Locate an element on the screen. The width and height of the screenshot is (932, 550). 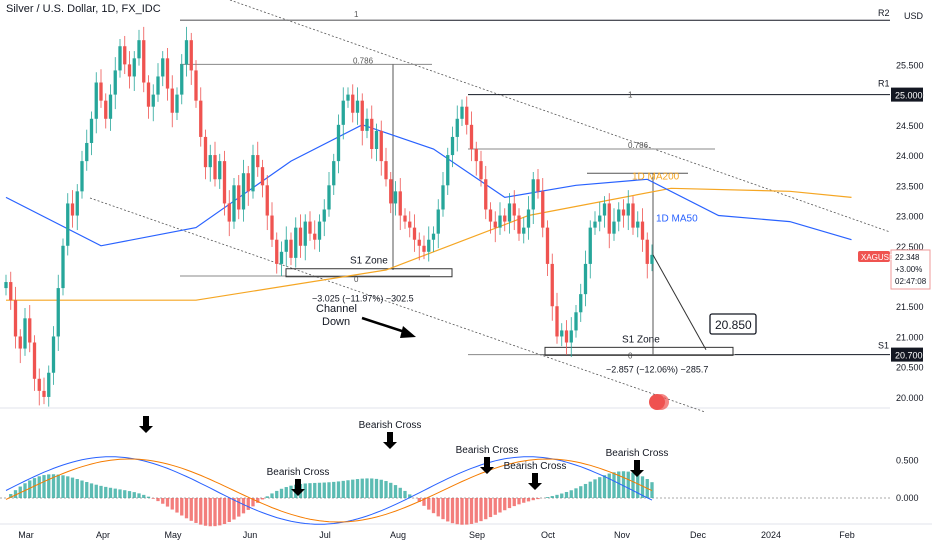
ma200-label: 1D MA200 is located at coordinates (656, 176).